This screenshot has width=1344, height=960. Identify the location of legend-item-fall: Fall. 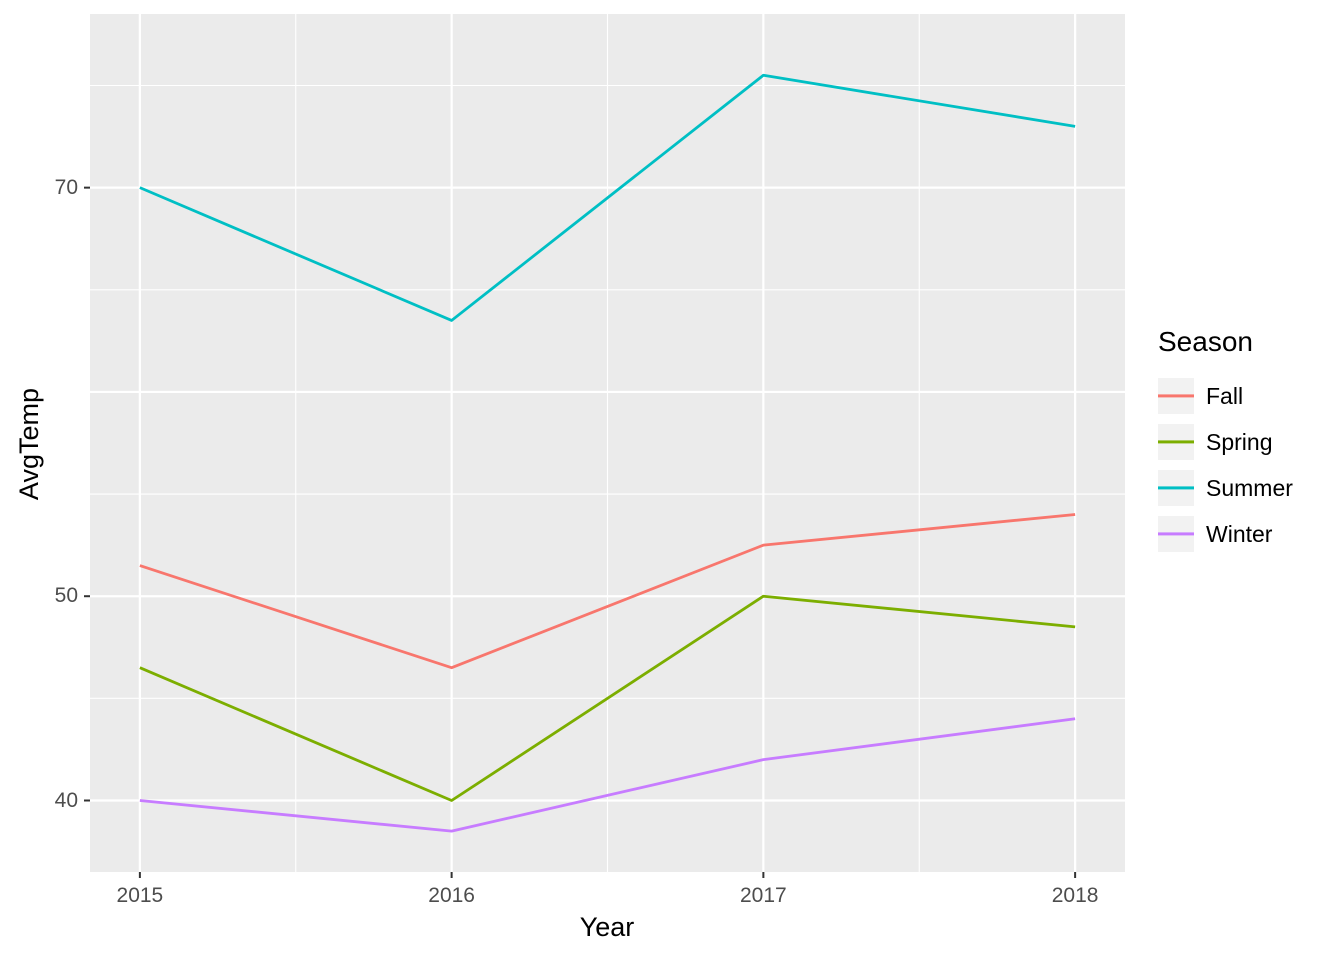
(1225, 396).